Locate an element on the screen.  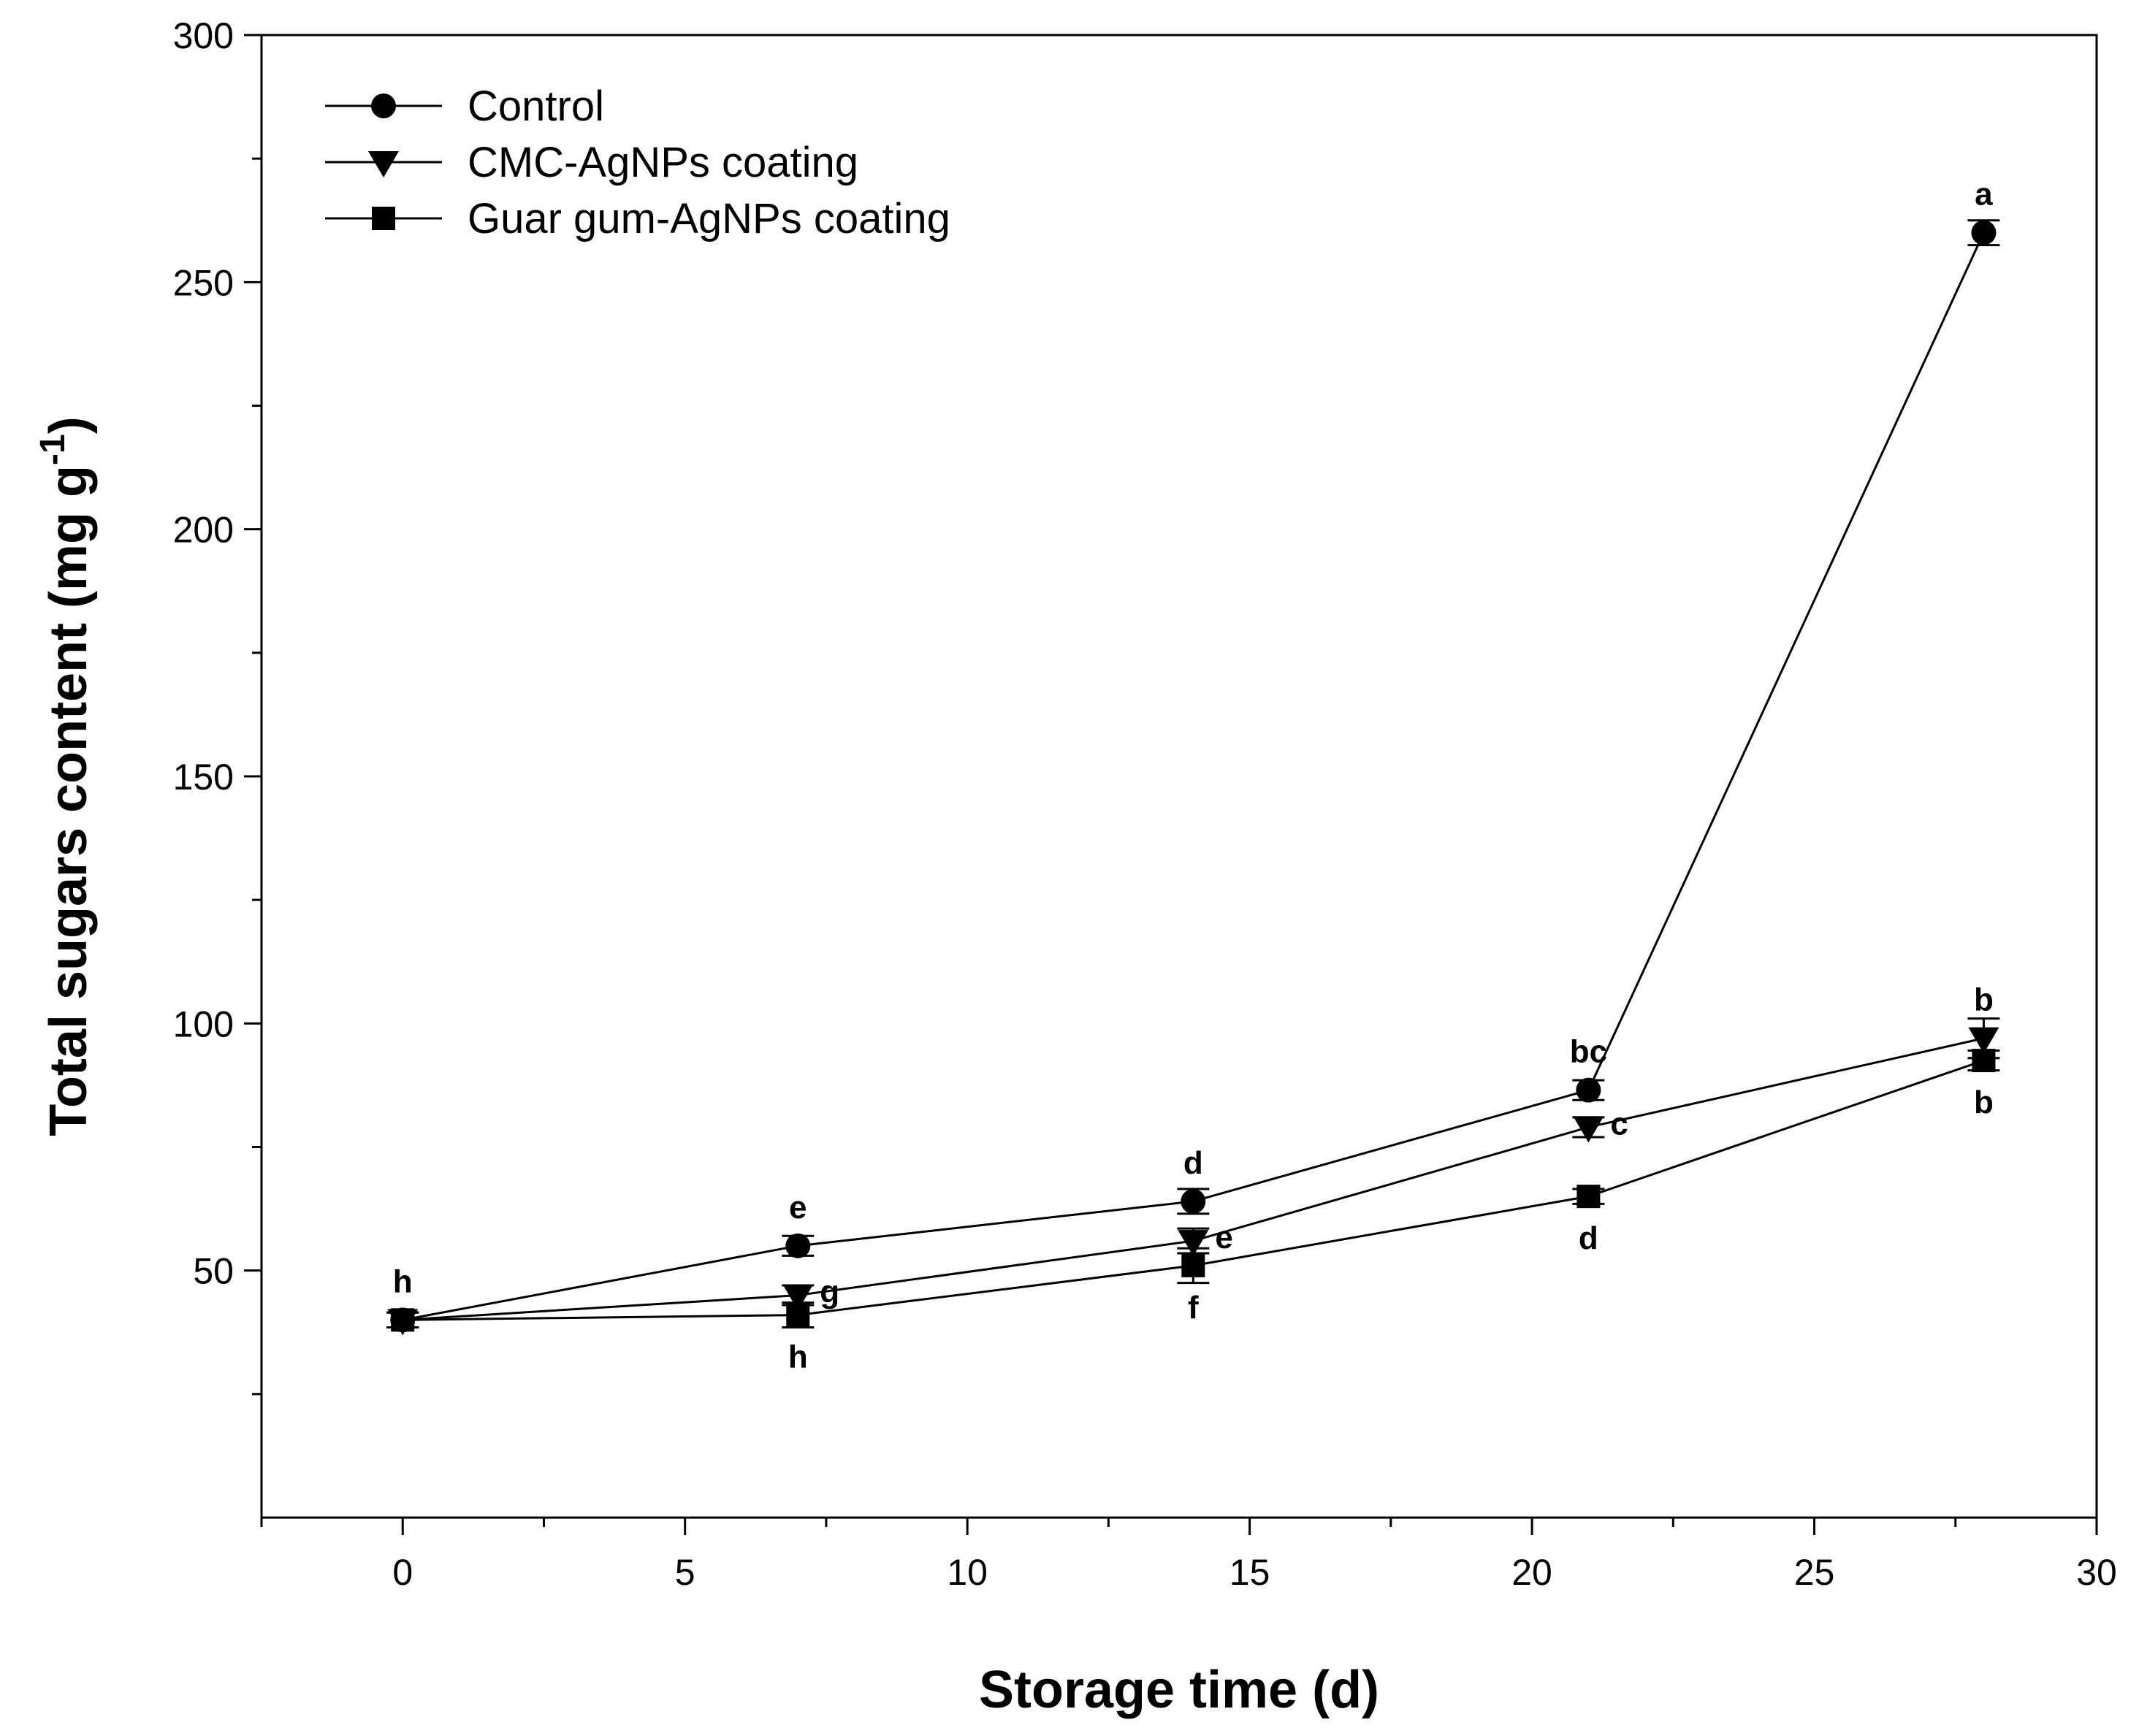
legend-item-2: Guar gum-AgNPs coating is located at coordinates (637, 218).